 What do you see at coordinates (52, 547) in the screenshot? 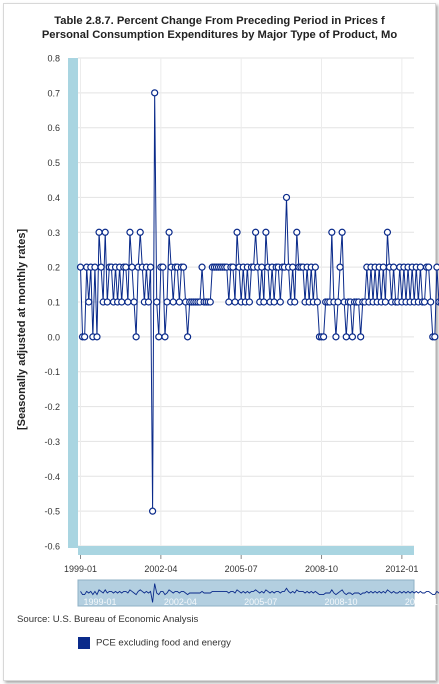
I see `y-tick-label: -0.6` at bounding box center [52, 547].